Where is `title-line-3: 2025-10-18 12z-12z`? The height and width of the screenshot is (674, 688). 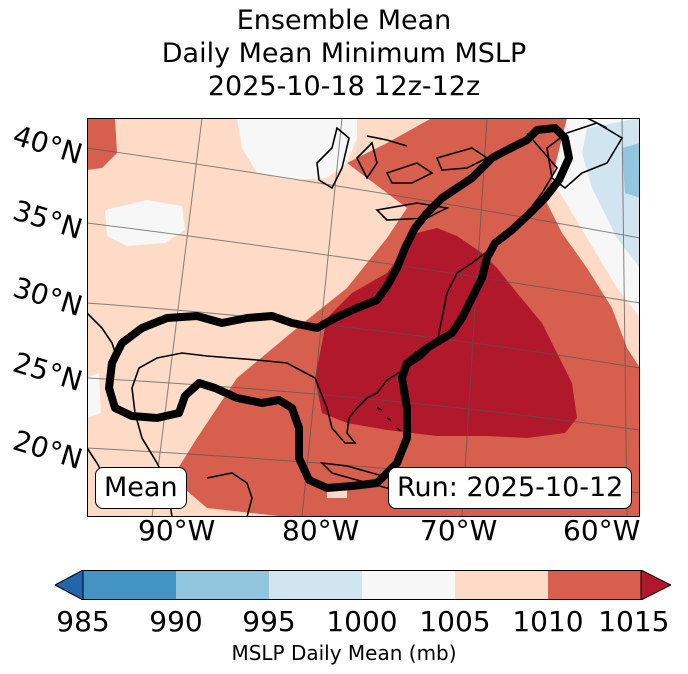
title-line-3: 2025-10-18 12z-12z is located at coordinates (344, 86).